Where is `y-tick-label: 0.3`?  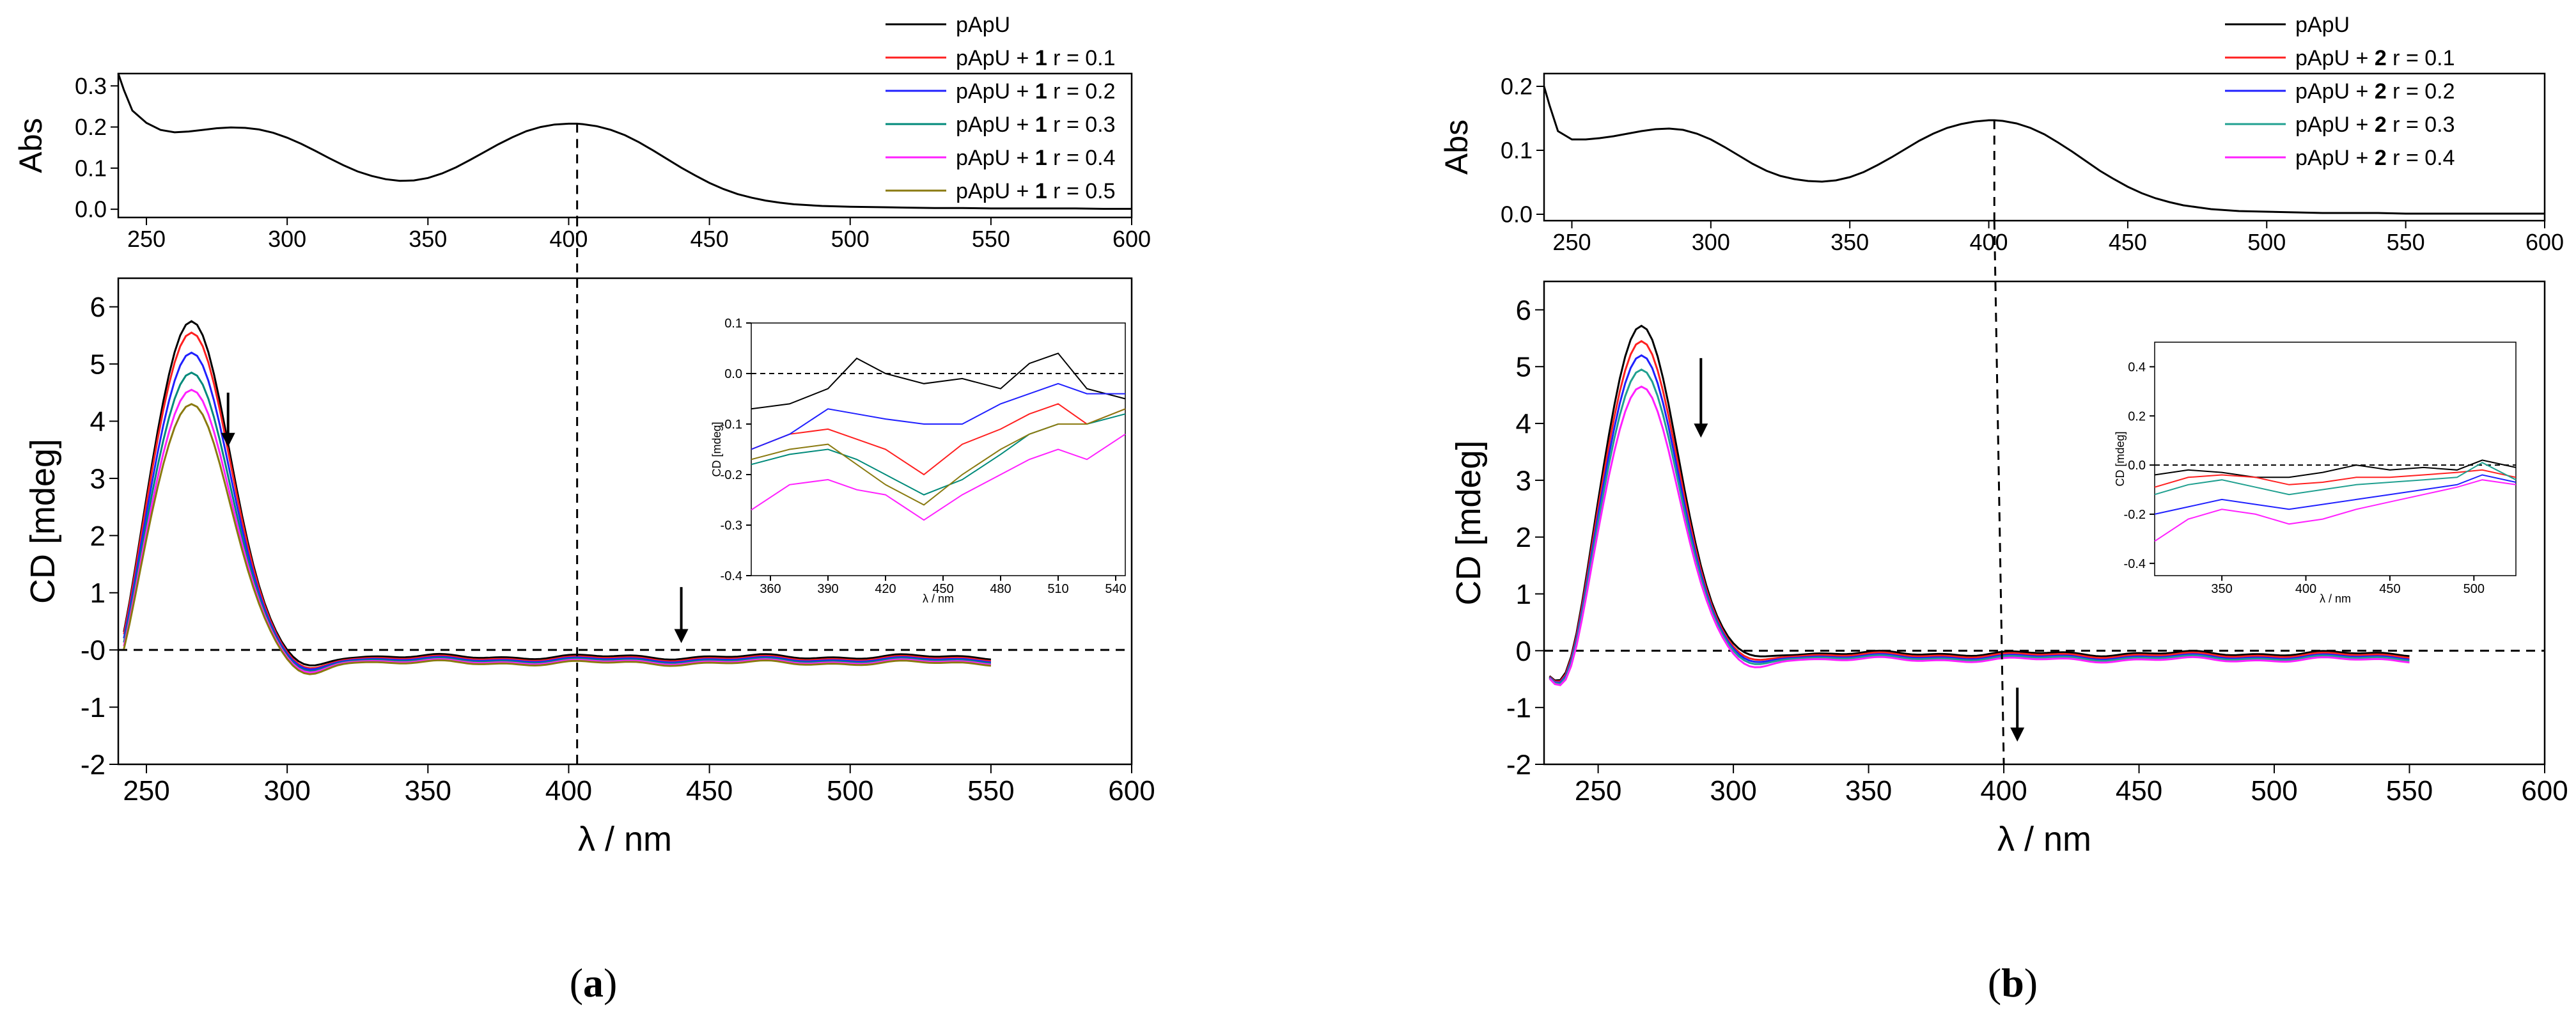
y-tick-label: 0.3 is located at coordinates (91, 86).